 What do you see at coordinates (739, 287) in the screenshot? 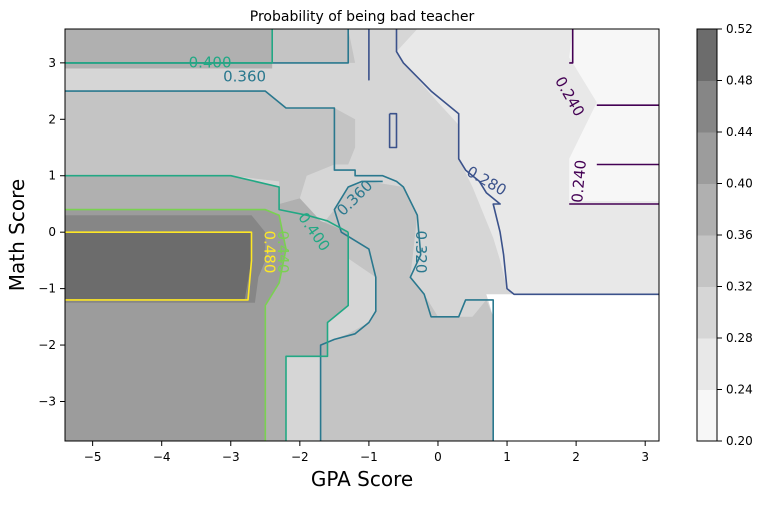
I see `colorbar-tick-label: 0.32` at bounding box center [739, 287].